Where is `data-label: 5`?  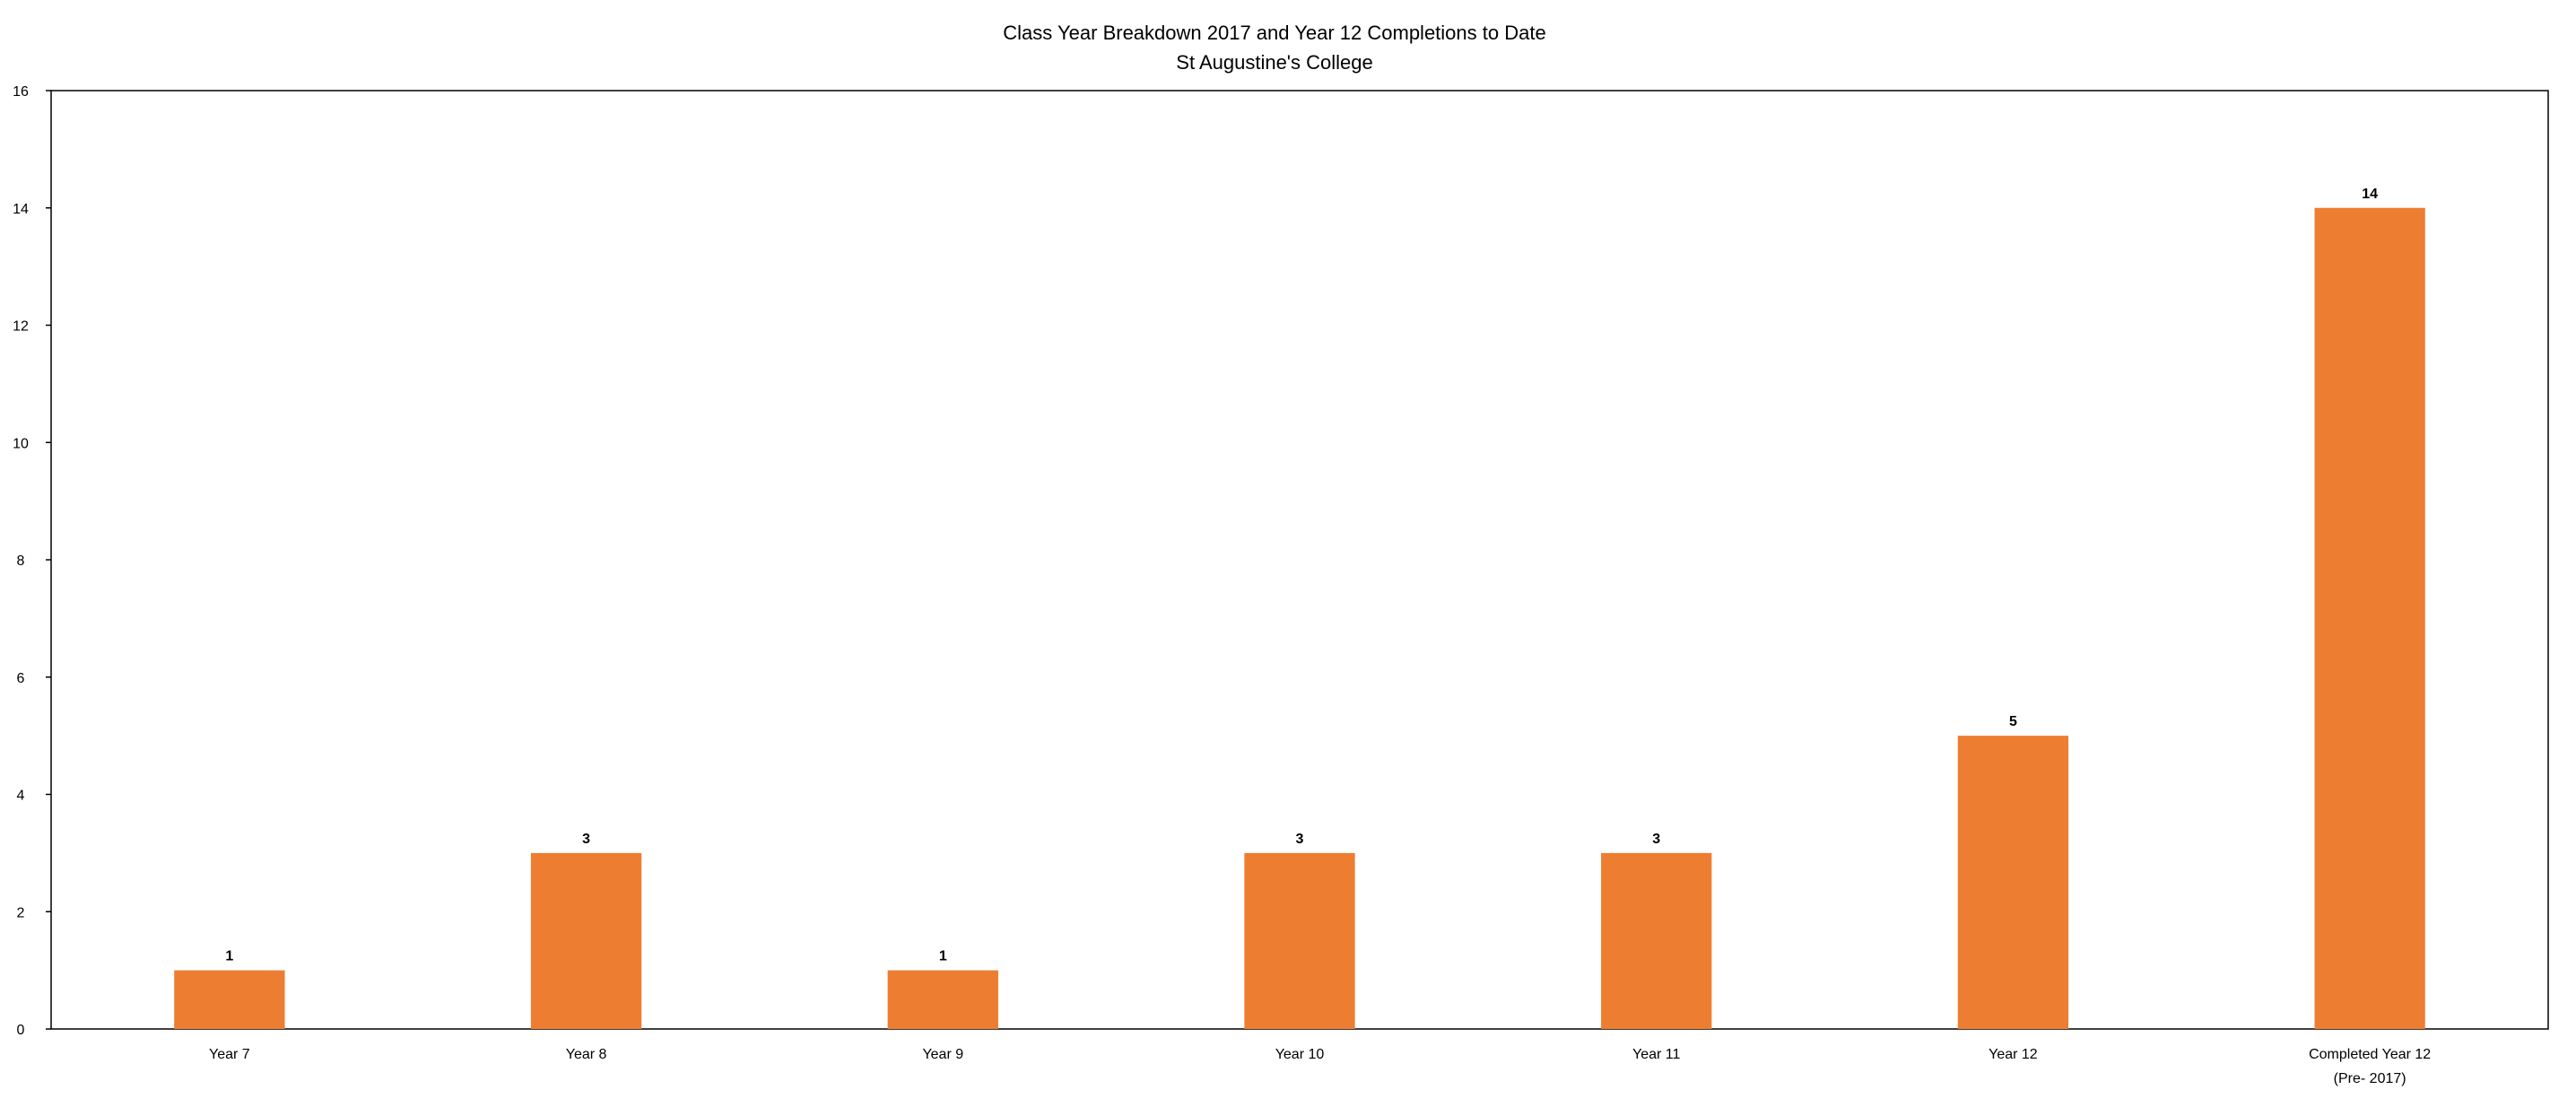
data-label: 5 is located at coordinates (2013, 721).